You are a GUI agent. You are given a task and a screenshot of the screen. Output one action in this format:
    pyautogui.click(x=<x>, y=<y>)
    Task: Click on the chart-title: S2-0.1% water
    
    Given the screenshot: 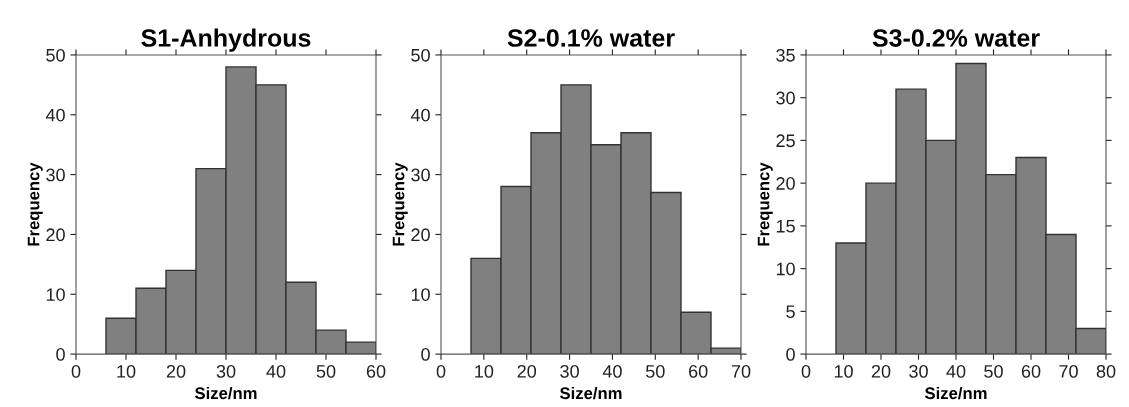 What is the action you would take?
    pyautogui.click(x=591, y=38)
    